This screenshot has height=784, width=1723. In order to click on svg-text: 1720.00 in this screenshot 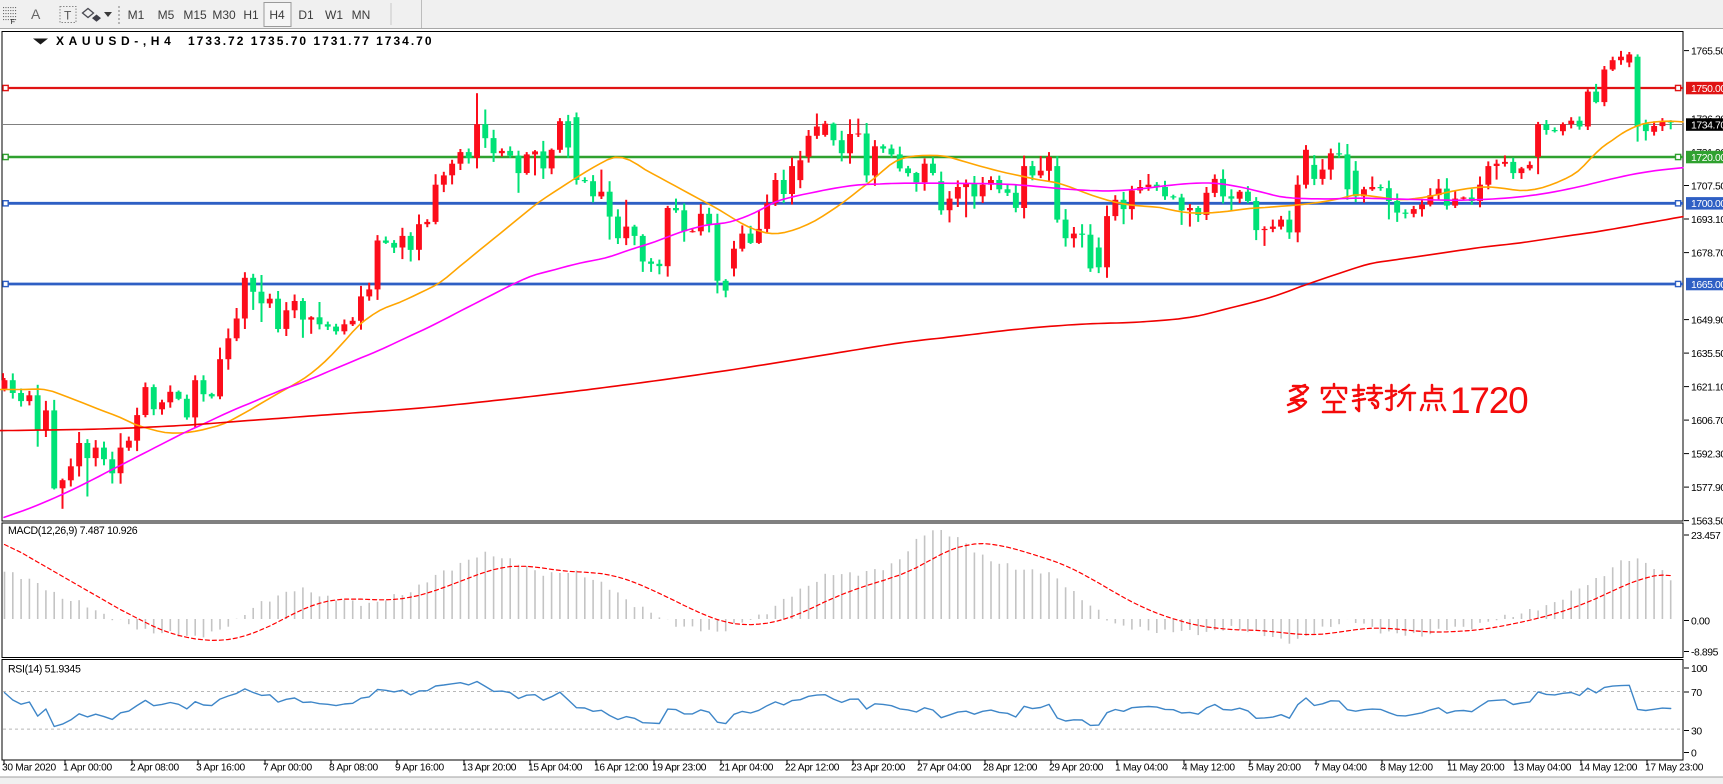, I will do `click(1707, 158)`.